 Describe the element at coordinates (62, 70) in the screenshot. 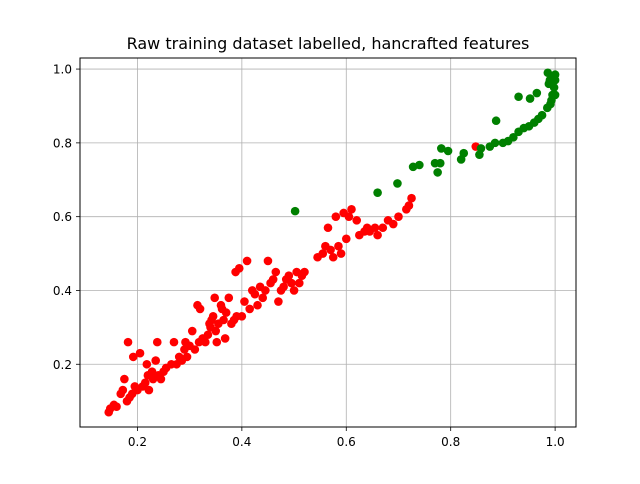

I see `y-tick-label: 1.0` at that location.